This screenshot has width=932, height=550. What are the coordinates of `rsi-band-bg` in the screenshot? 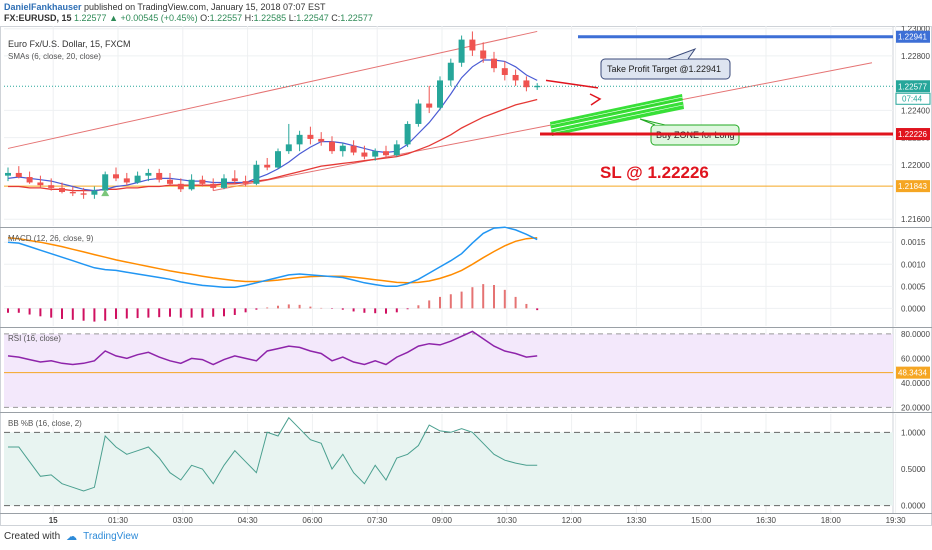 It's located at (448, 370).